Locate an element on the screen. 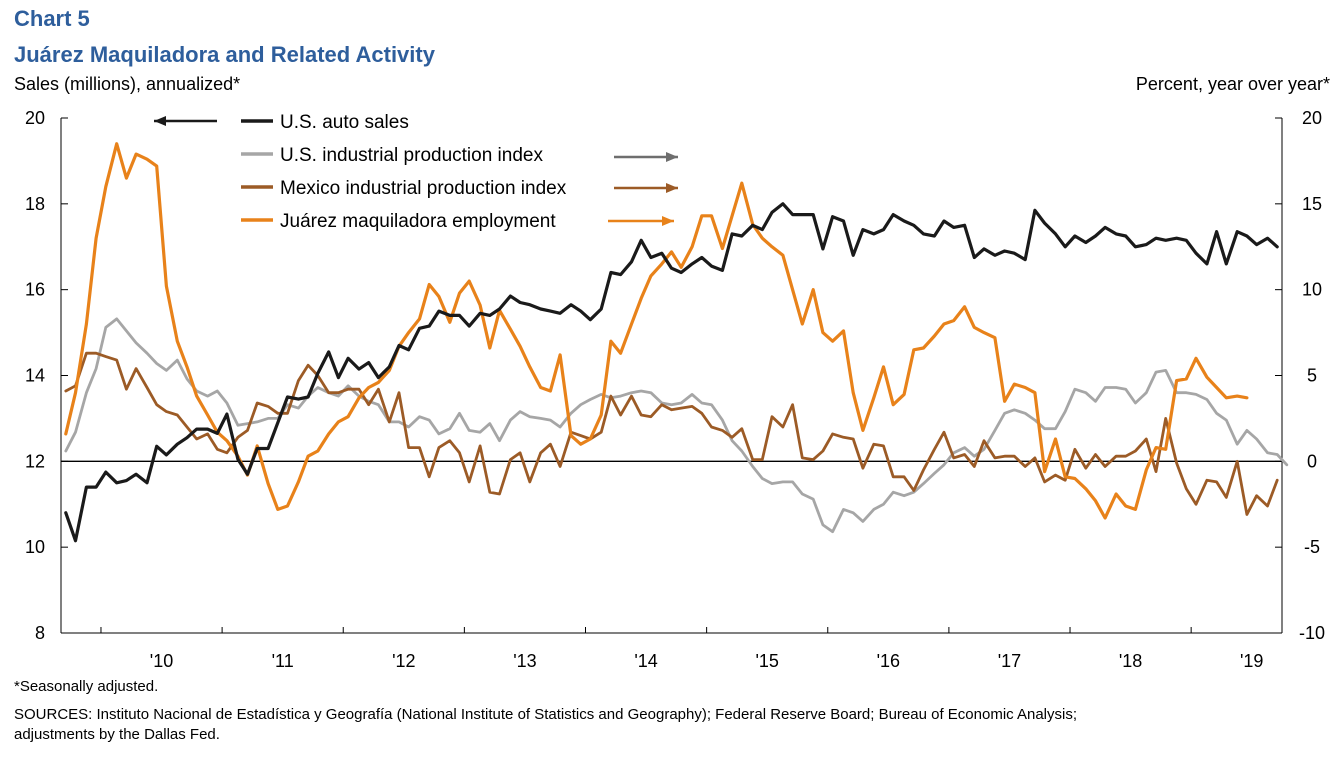 This screenshot has height=760, width=1344. right-tick-label: -10 is located at coordinates (1312, 633).